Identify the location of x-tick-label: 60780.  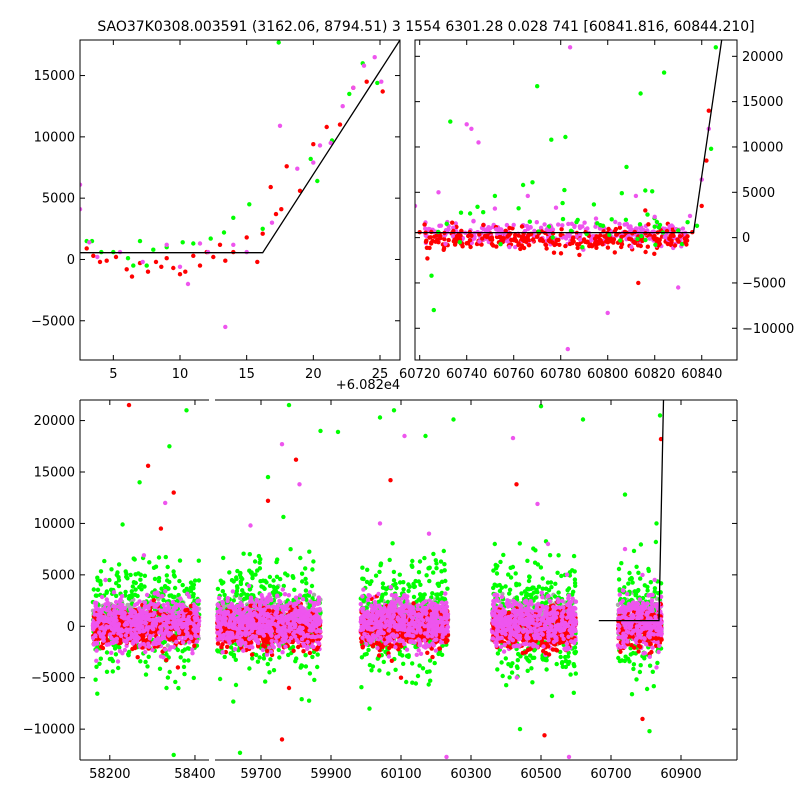
(560, 374).